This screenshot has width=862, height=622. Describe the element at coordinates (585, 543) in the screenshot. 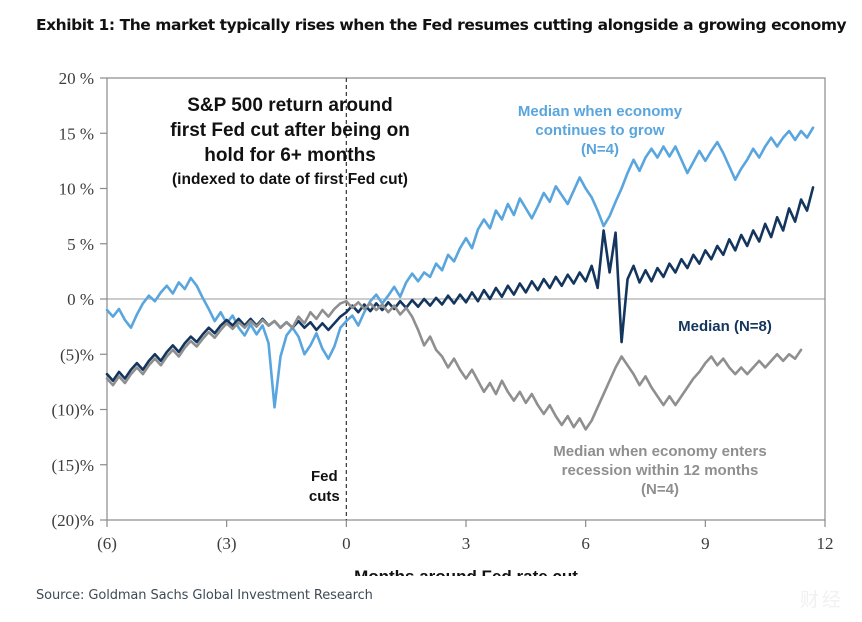

I see `x-tick-label: 6` at that location.